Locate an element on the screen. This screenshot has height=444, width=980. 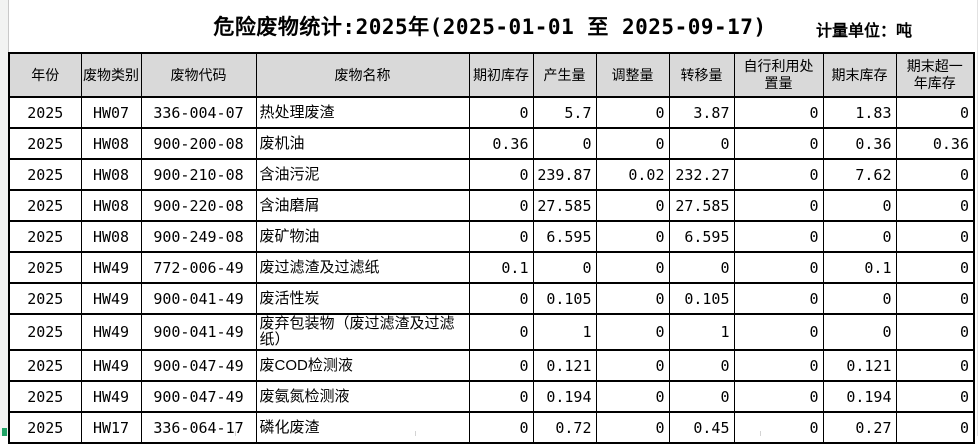
cell-r3-c0: 2025 is located at coordinates (45, 205).